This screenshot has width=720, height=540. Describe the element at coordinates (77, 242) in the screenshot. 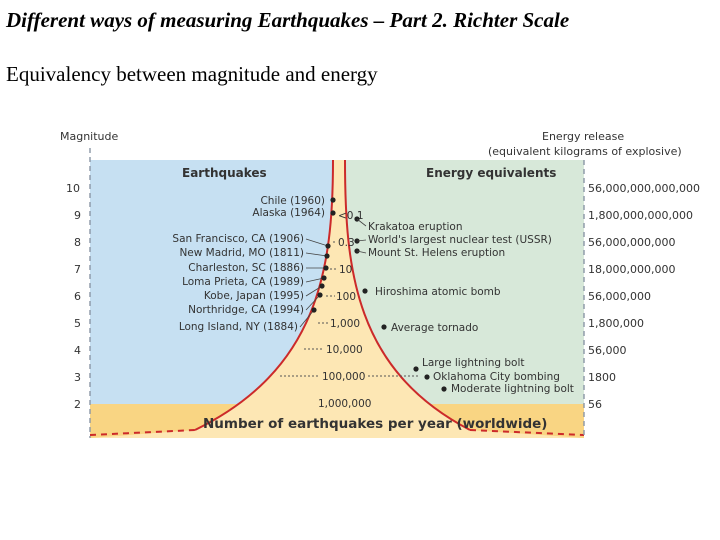

I see `magnitude-label: 8` at that location.